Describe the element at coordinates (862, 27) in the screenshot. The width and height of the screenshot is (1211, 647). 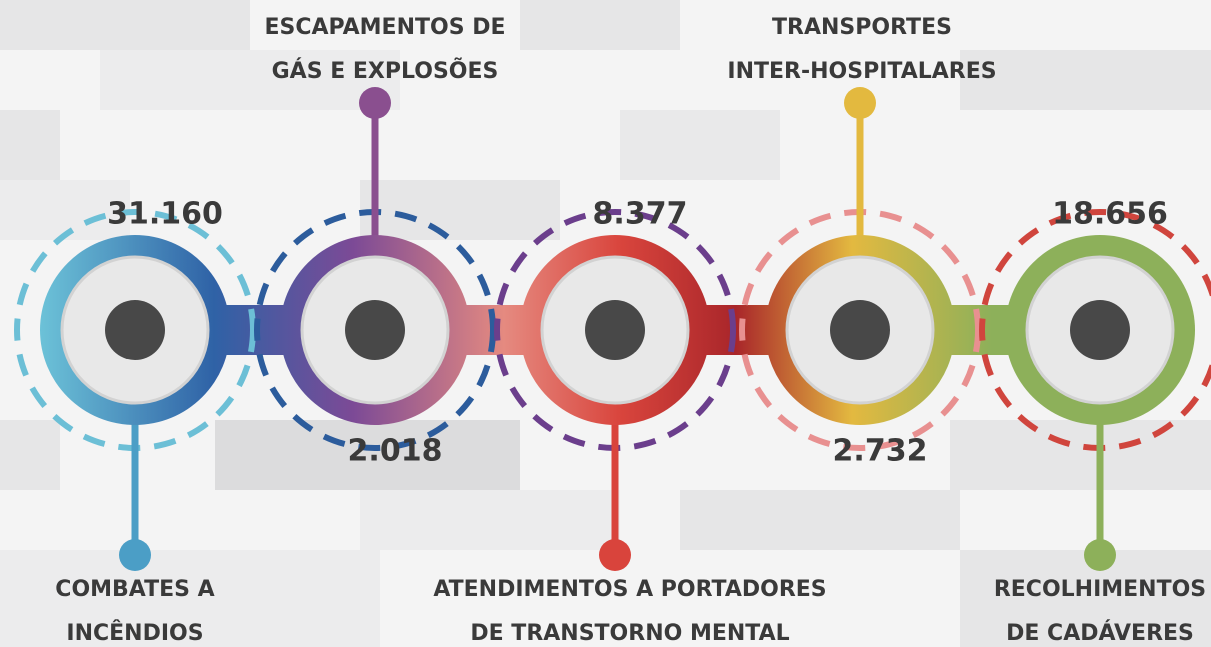
I see `label: TRANSPORTES` at that location.